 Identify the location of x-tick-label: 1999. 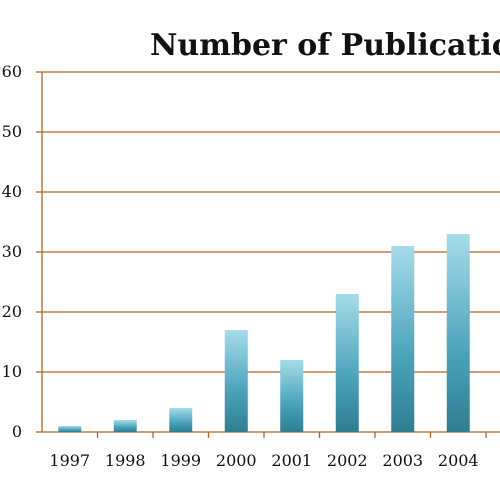
(180, 460).